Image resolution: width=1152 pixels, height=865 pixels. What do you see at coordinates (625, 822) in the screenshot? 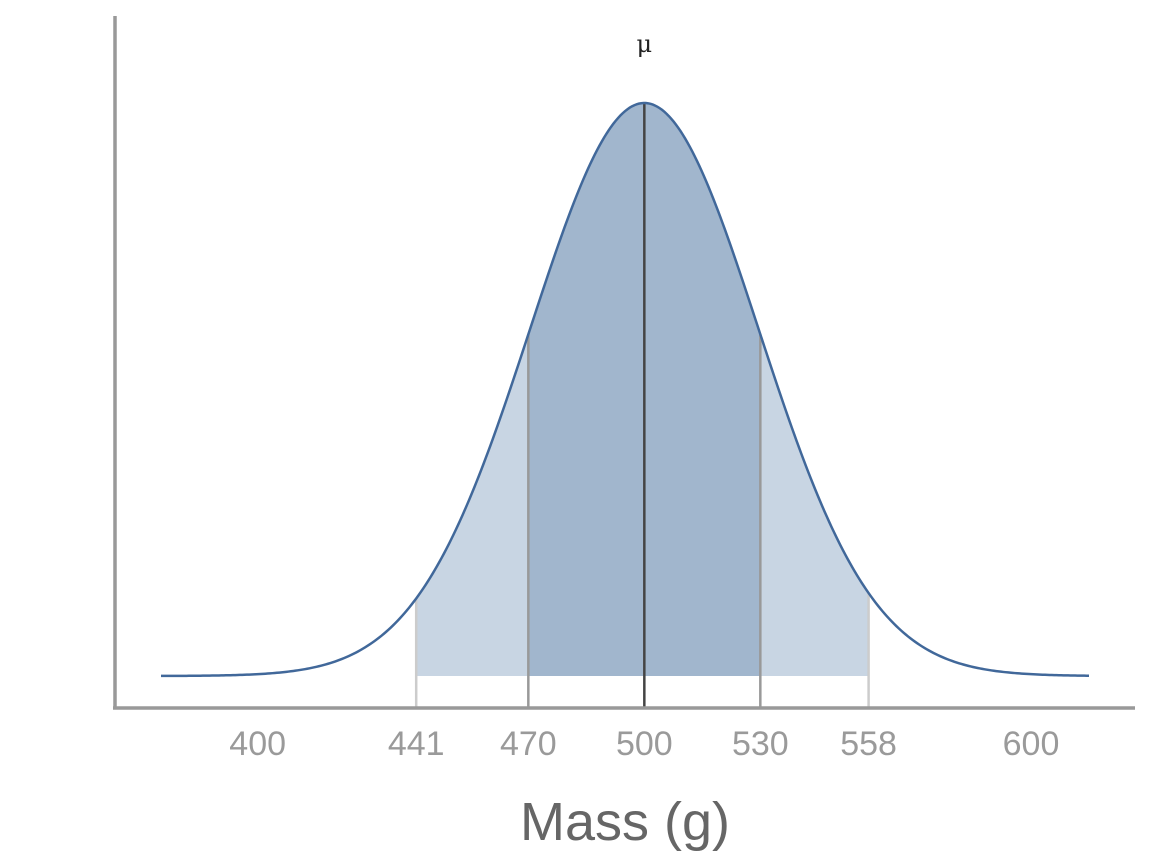
I see `x-axis-title: Mass (g)` at bounding box center [625, 822].